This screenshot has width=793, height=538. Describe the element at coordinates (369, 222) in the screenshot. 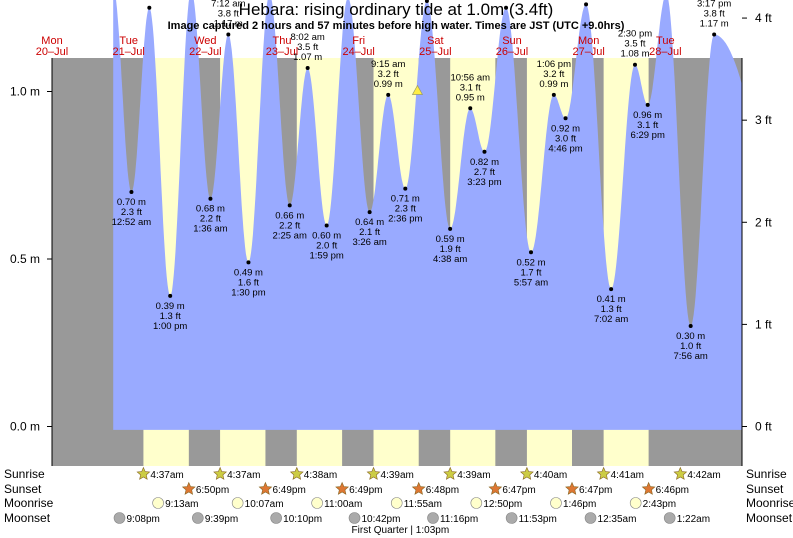

I see `tide-extreme-label: 0.64 m` at that location.